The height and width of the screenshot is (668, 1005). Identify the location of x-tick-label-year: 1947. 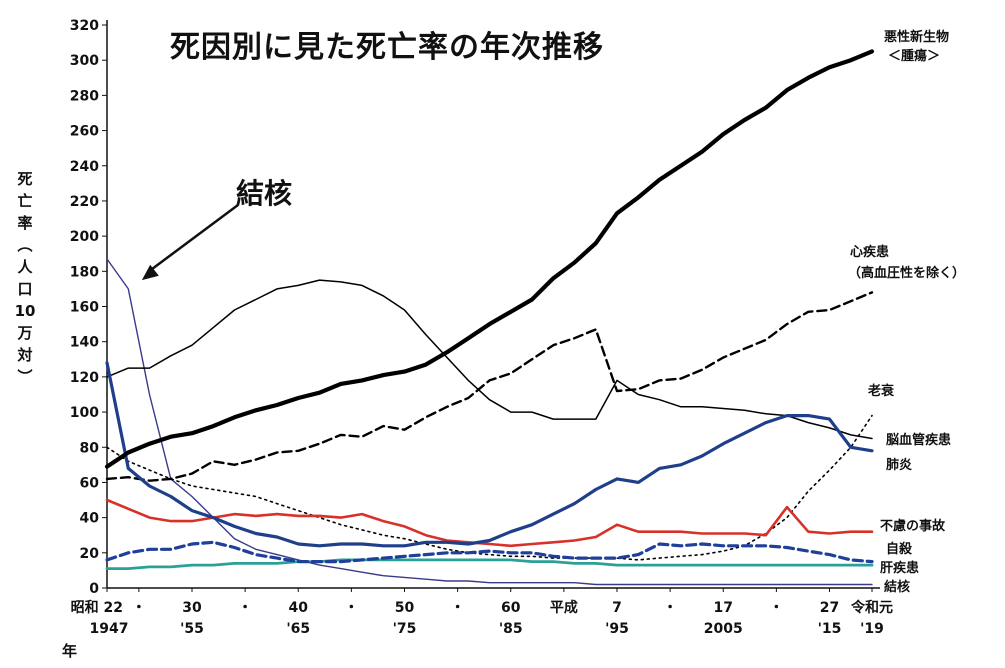
(109, 629).